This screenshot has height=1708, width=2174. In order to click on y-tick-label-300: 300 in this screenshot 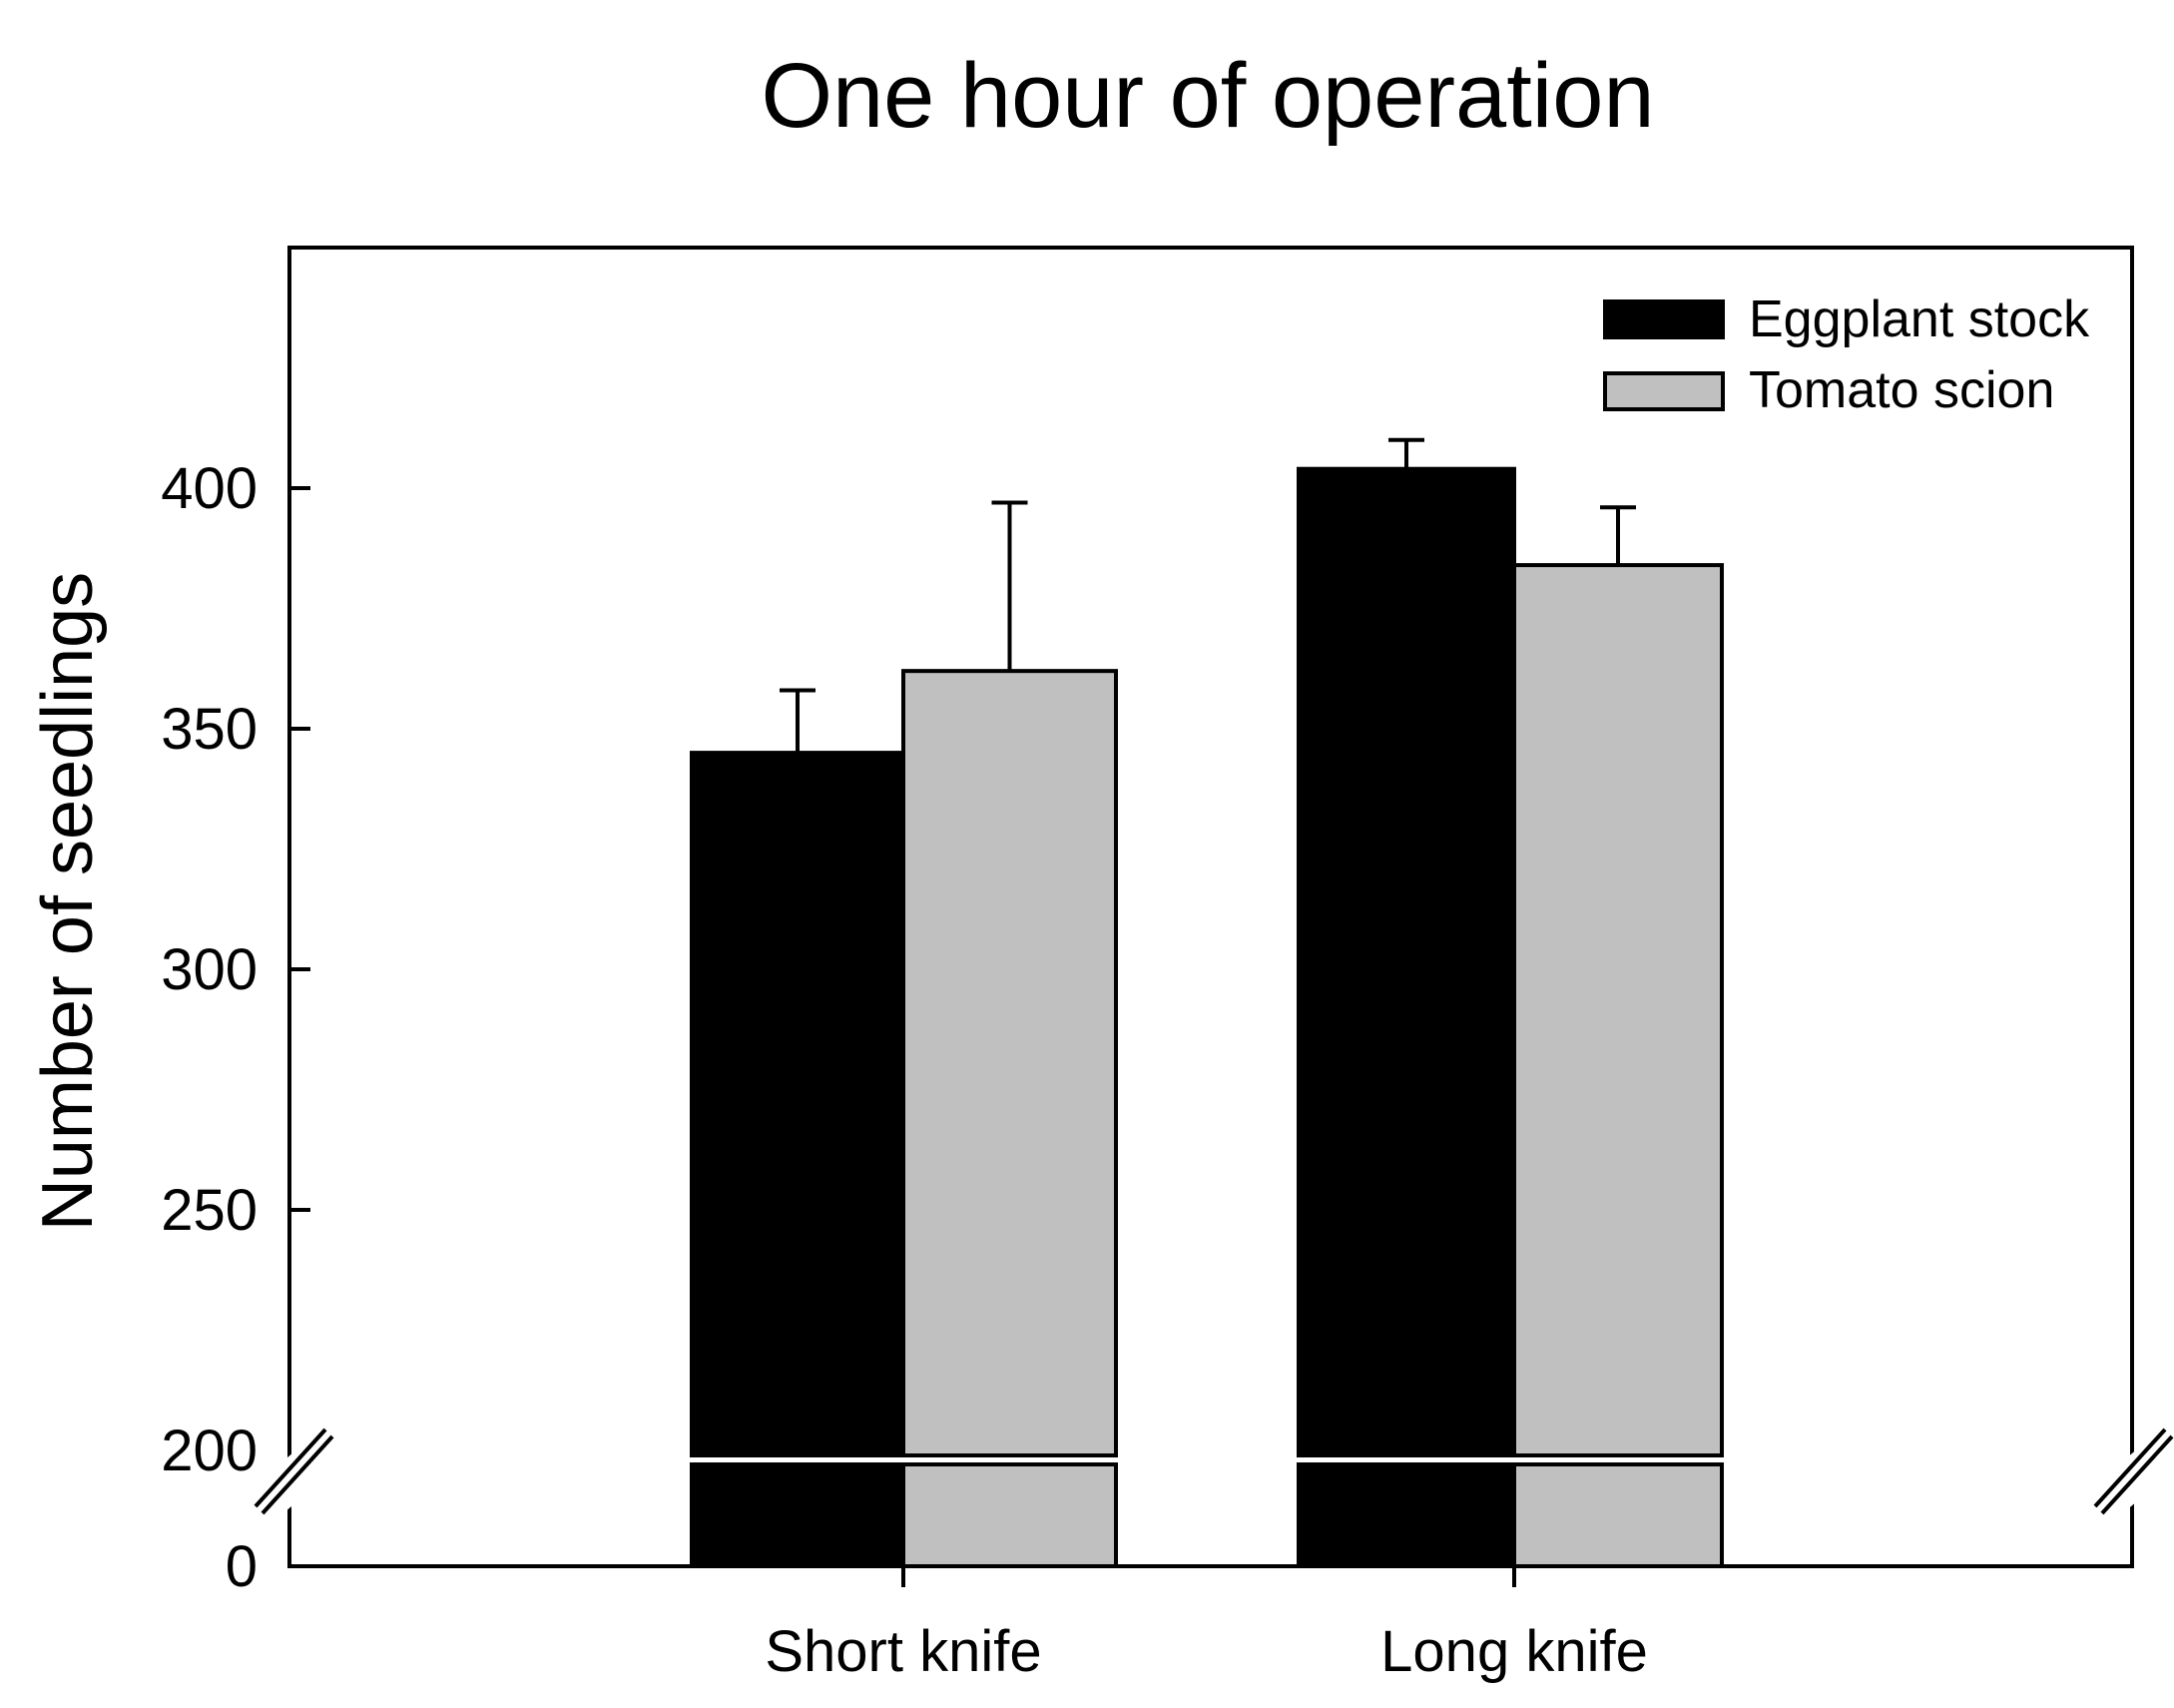, I will do `click(209, 969)`.